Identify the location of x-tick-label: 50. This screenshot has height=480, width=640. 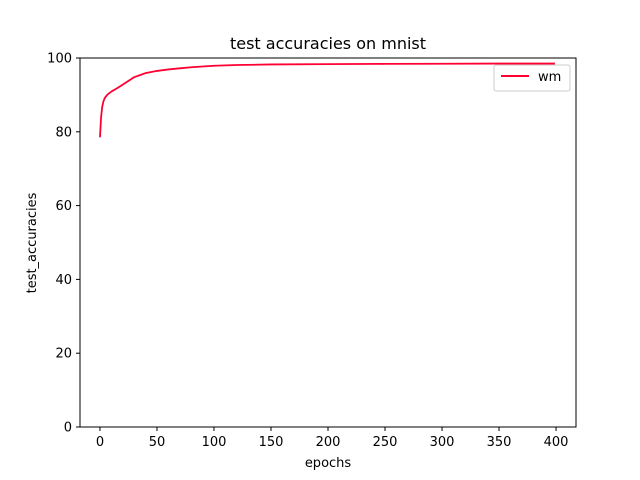
(157, 442).